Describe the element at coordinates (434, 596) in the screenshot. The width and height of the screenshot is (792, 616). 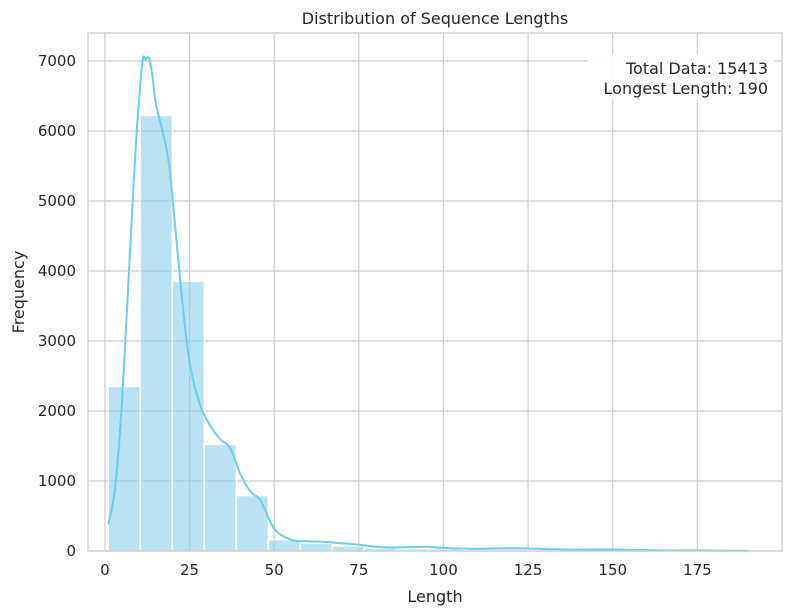
I see `x-axis-label: Length` at that location.